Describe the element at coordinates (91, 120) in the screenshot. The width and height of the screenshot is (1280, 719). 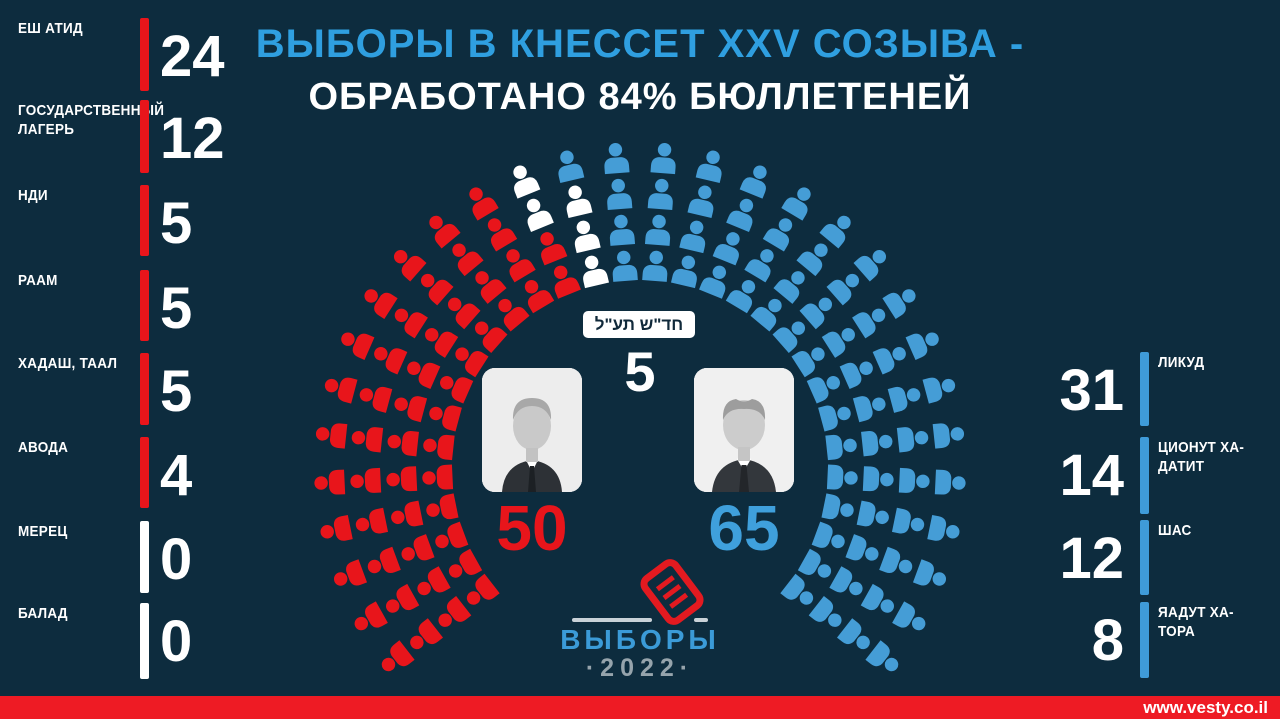
I see `party-name: ГОСУДАРСТВЕННЫЙ ЛАГЕРЬ` at that location.